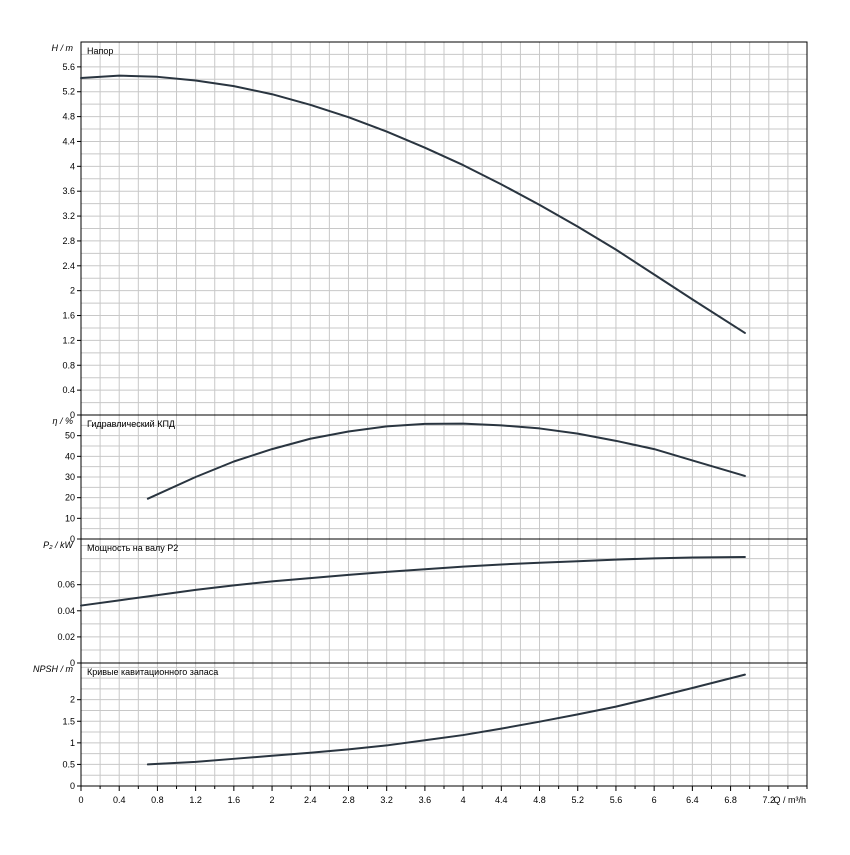  What do you see at coordinates (58, 545) in the screenshot?
I see `y-axis-label: P₂ / kW` at bounding box center [58, 545].